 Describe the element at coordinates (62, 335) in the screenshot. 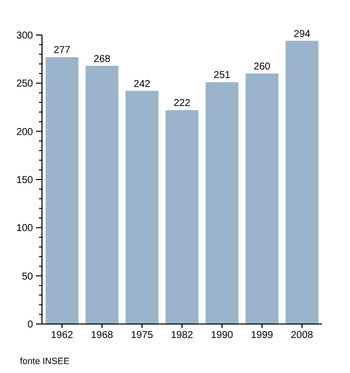

I see `x-tick-label: 1962` at that location.